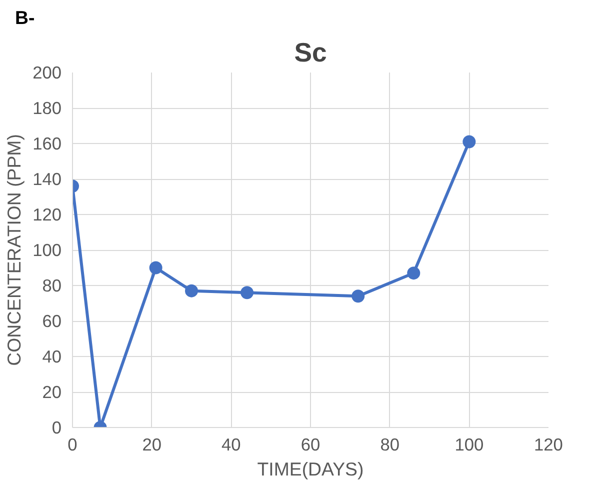 The image size is (590, 481). I want to click on x-tick-label: 60, so click(310, 444).